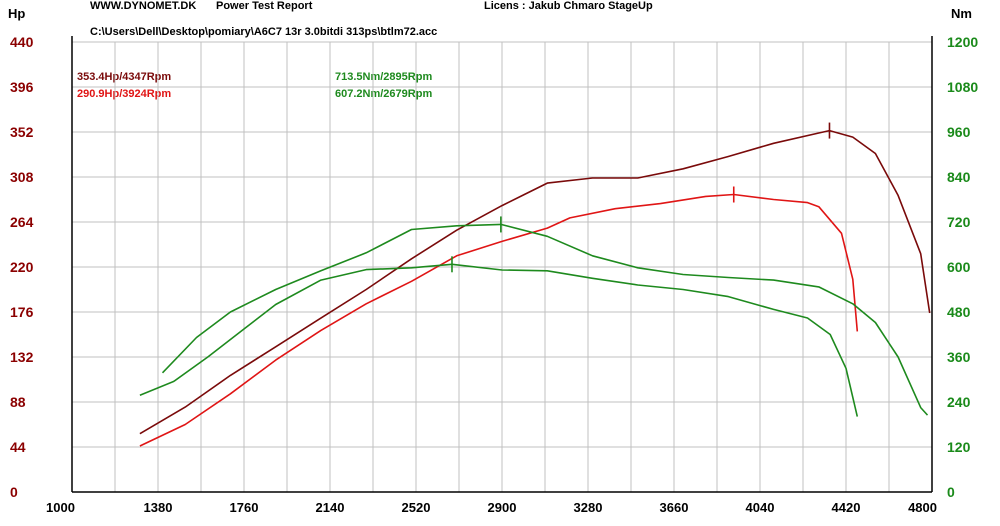 Image resolution: width=1000 pixels, height=526 pixels. Describe the element at coordinates (959, 177) in the screenshot. I see `y-right-tick-label: 840` at that location.